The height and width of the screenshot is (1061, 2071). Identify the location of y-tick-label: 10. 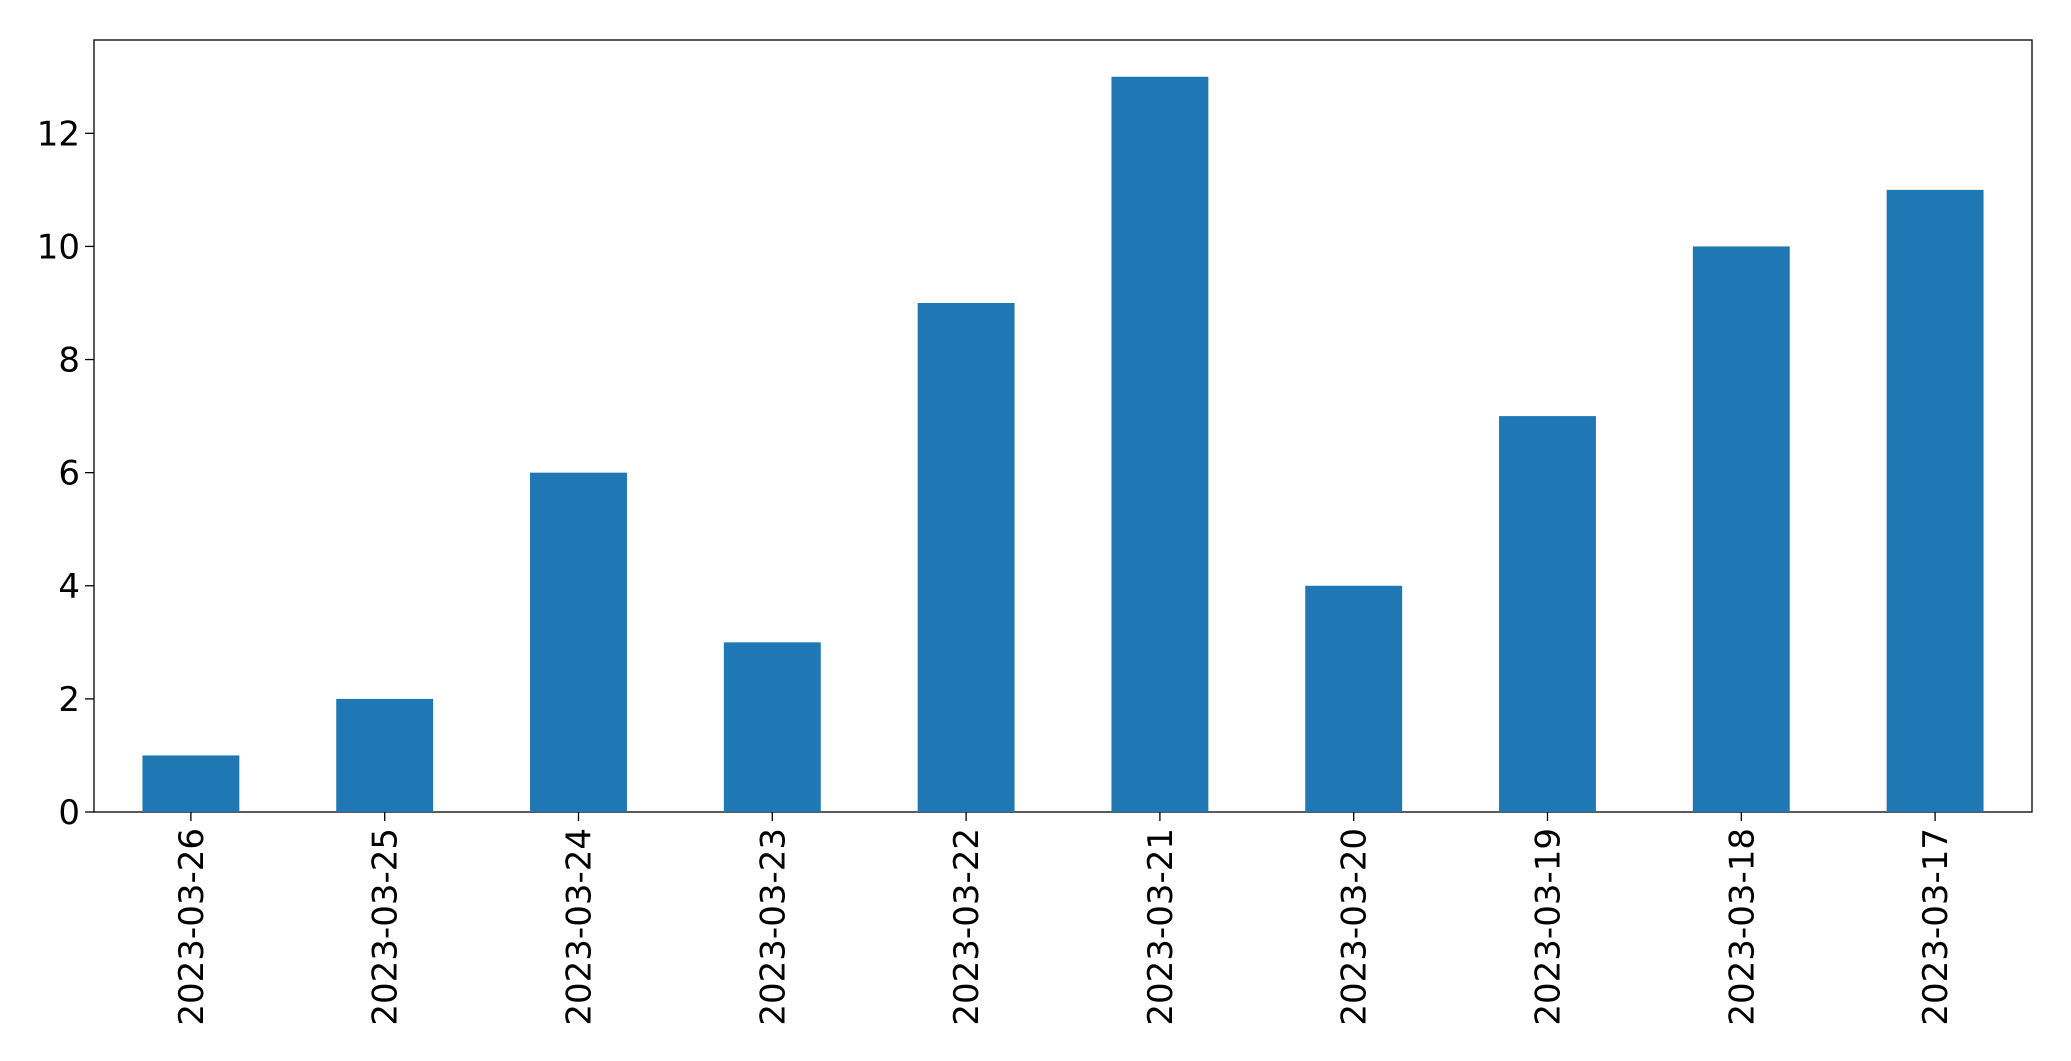
(58, 247).